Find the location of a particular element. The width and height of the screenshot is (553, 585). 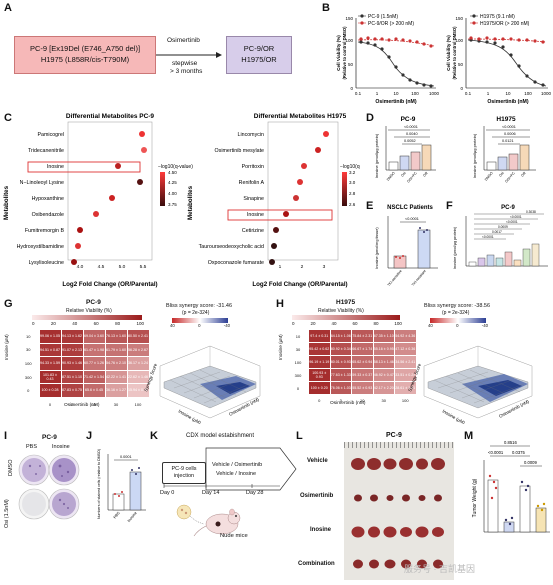

d-title-right: H1975 is located at coordinates (506, 119).